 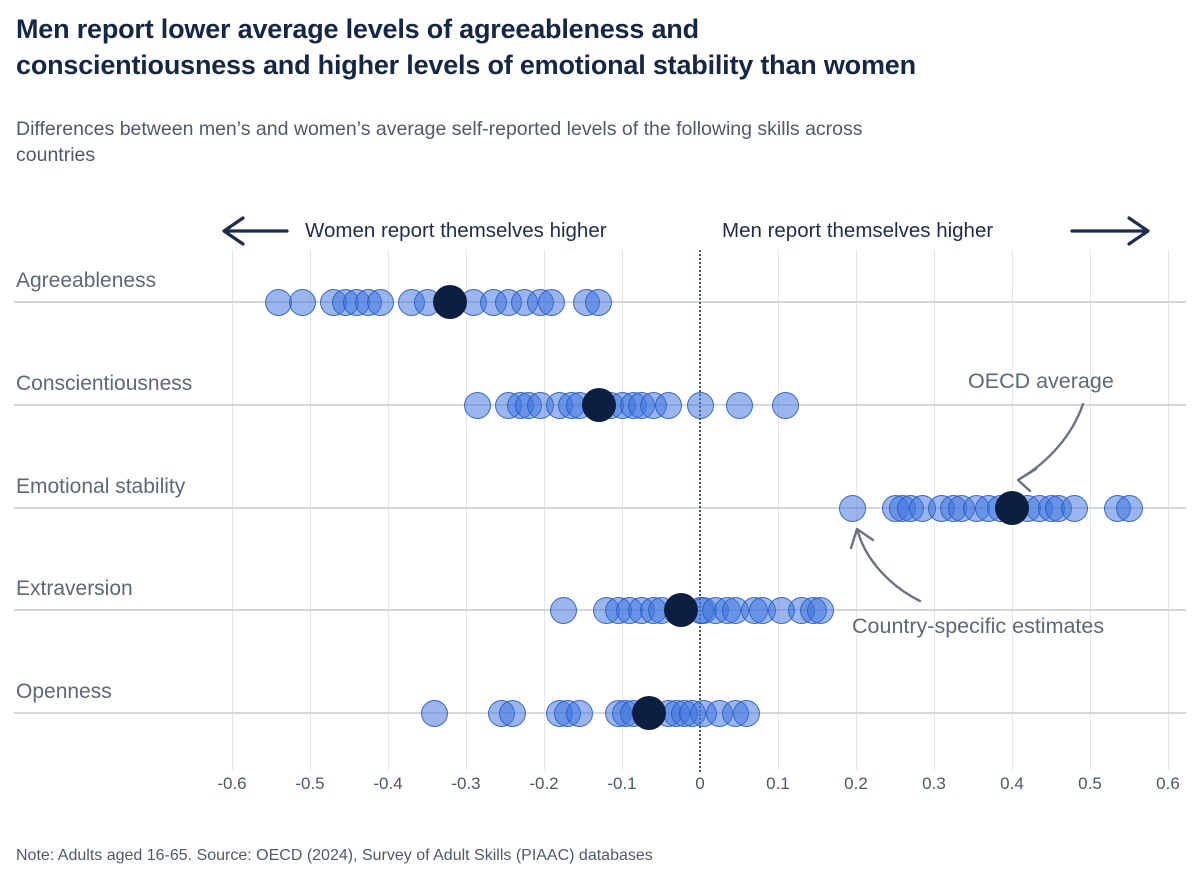 I want to click on x-tick-label: -0.3, so click(x=466, y=783).